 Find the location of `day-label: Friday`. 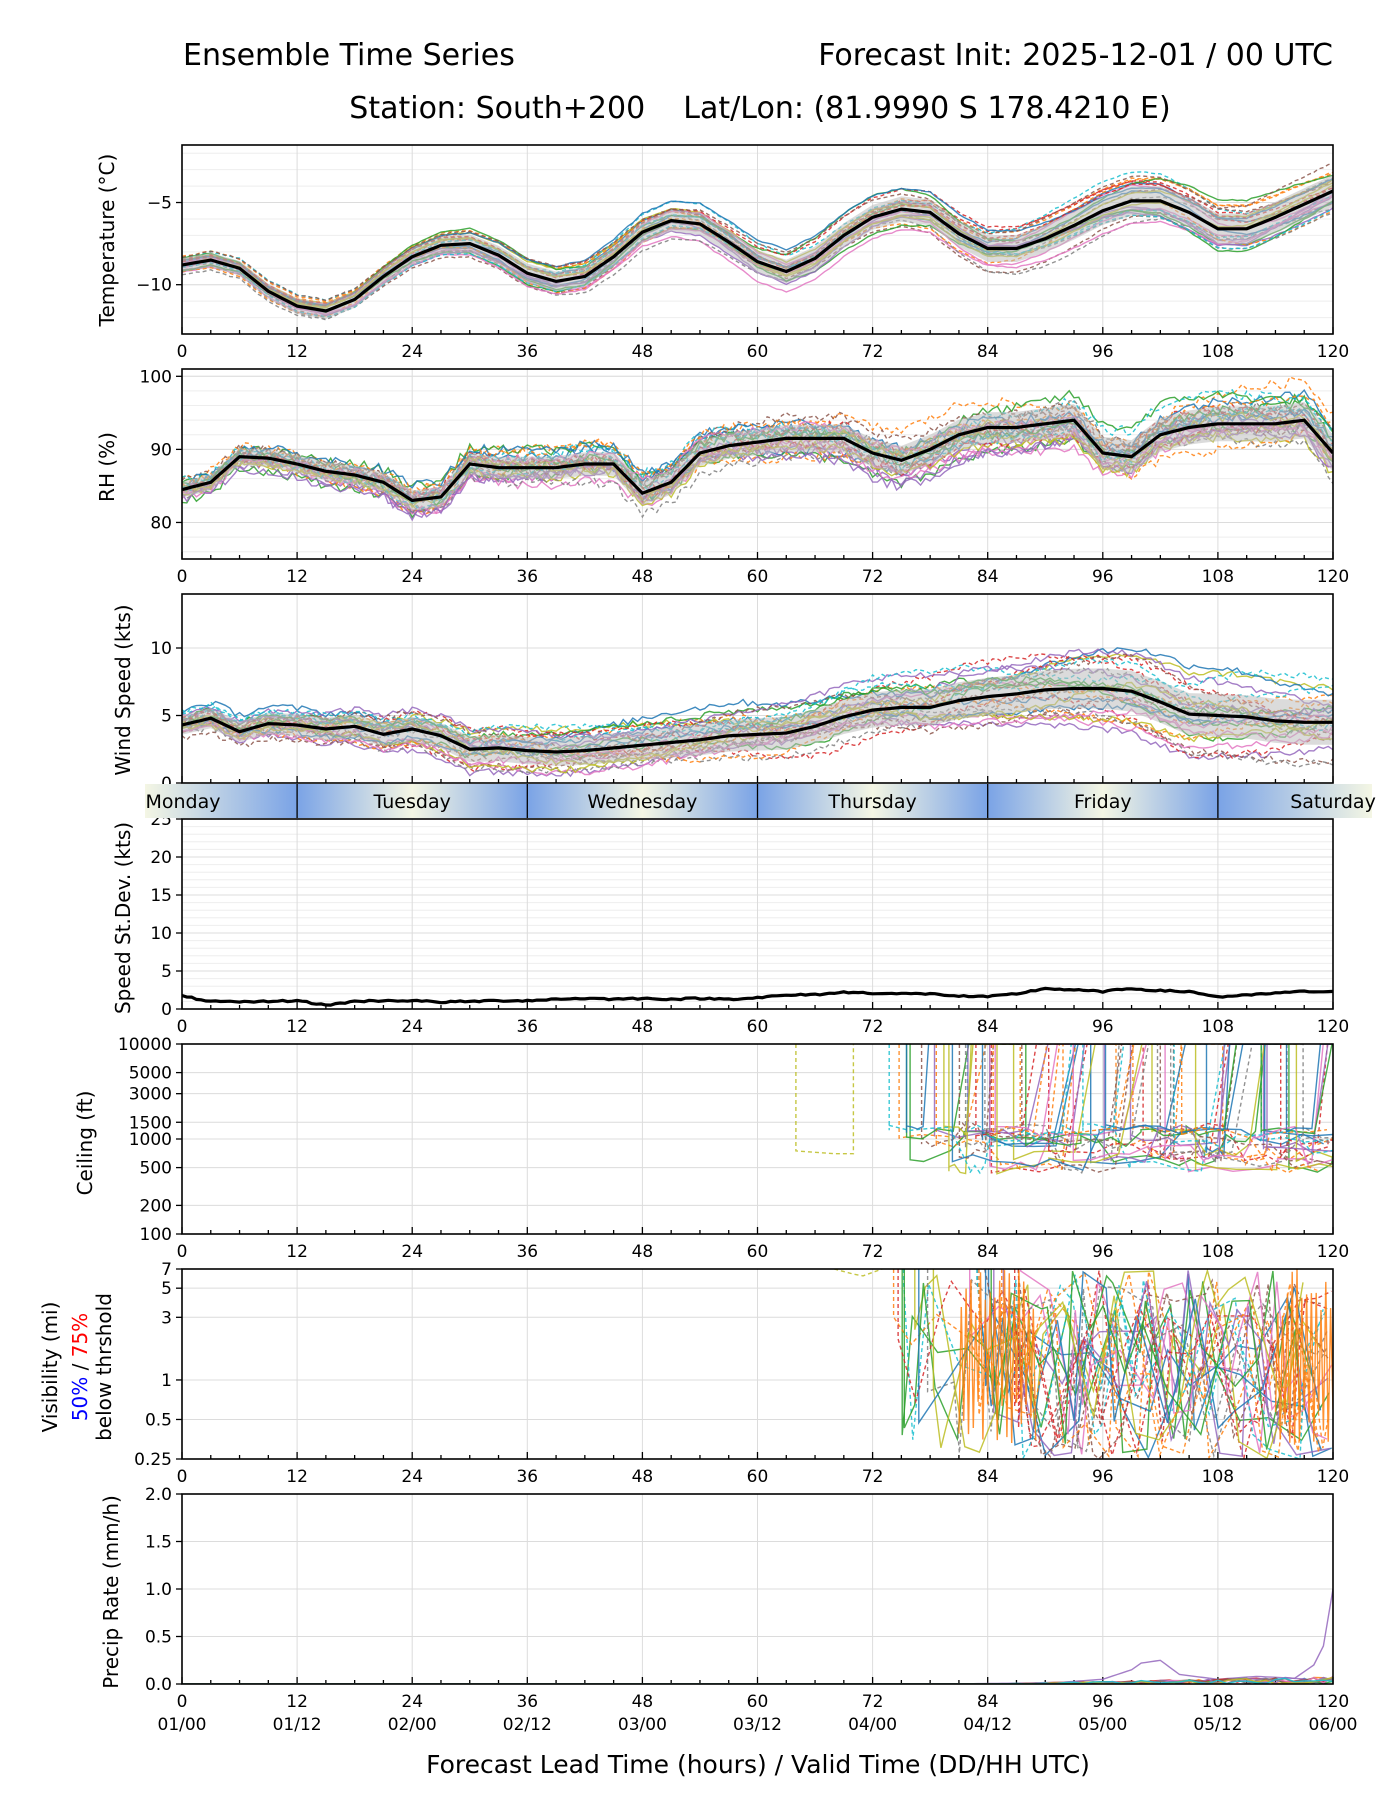

day-label: Friday is located at coordinates (1103, 802).